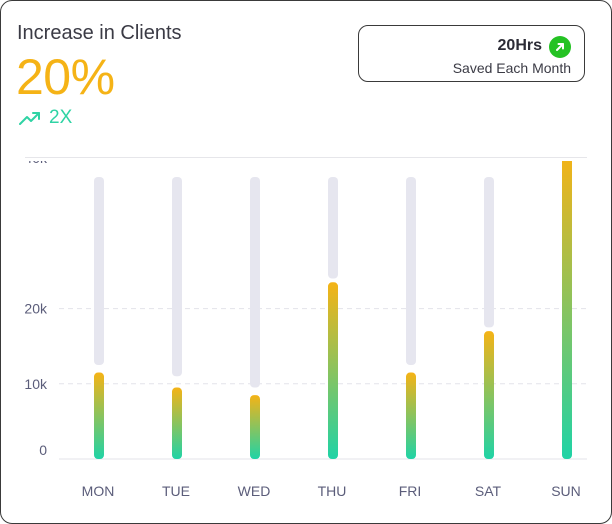 This screenshot has height=524, width=612. I want to click on x-tick-label: MON, so click(98, 491).